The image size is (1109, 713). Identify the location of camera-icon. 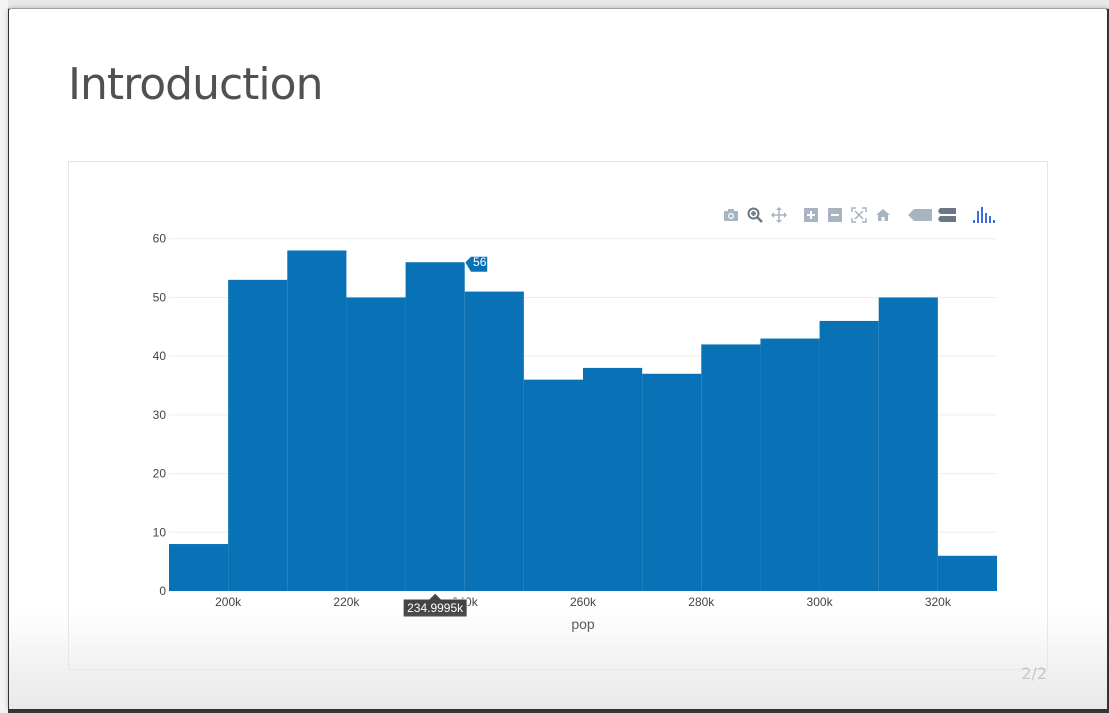
(731, 215).